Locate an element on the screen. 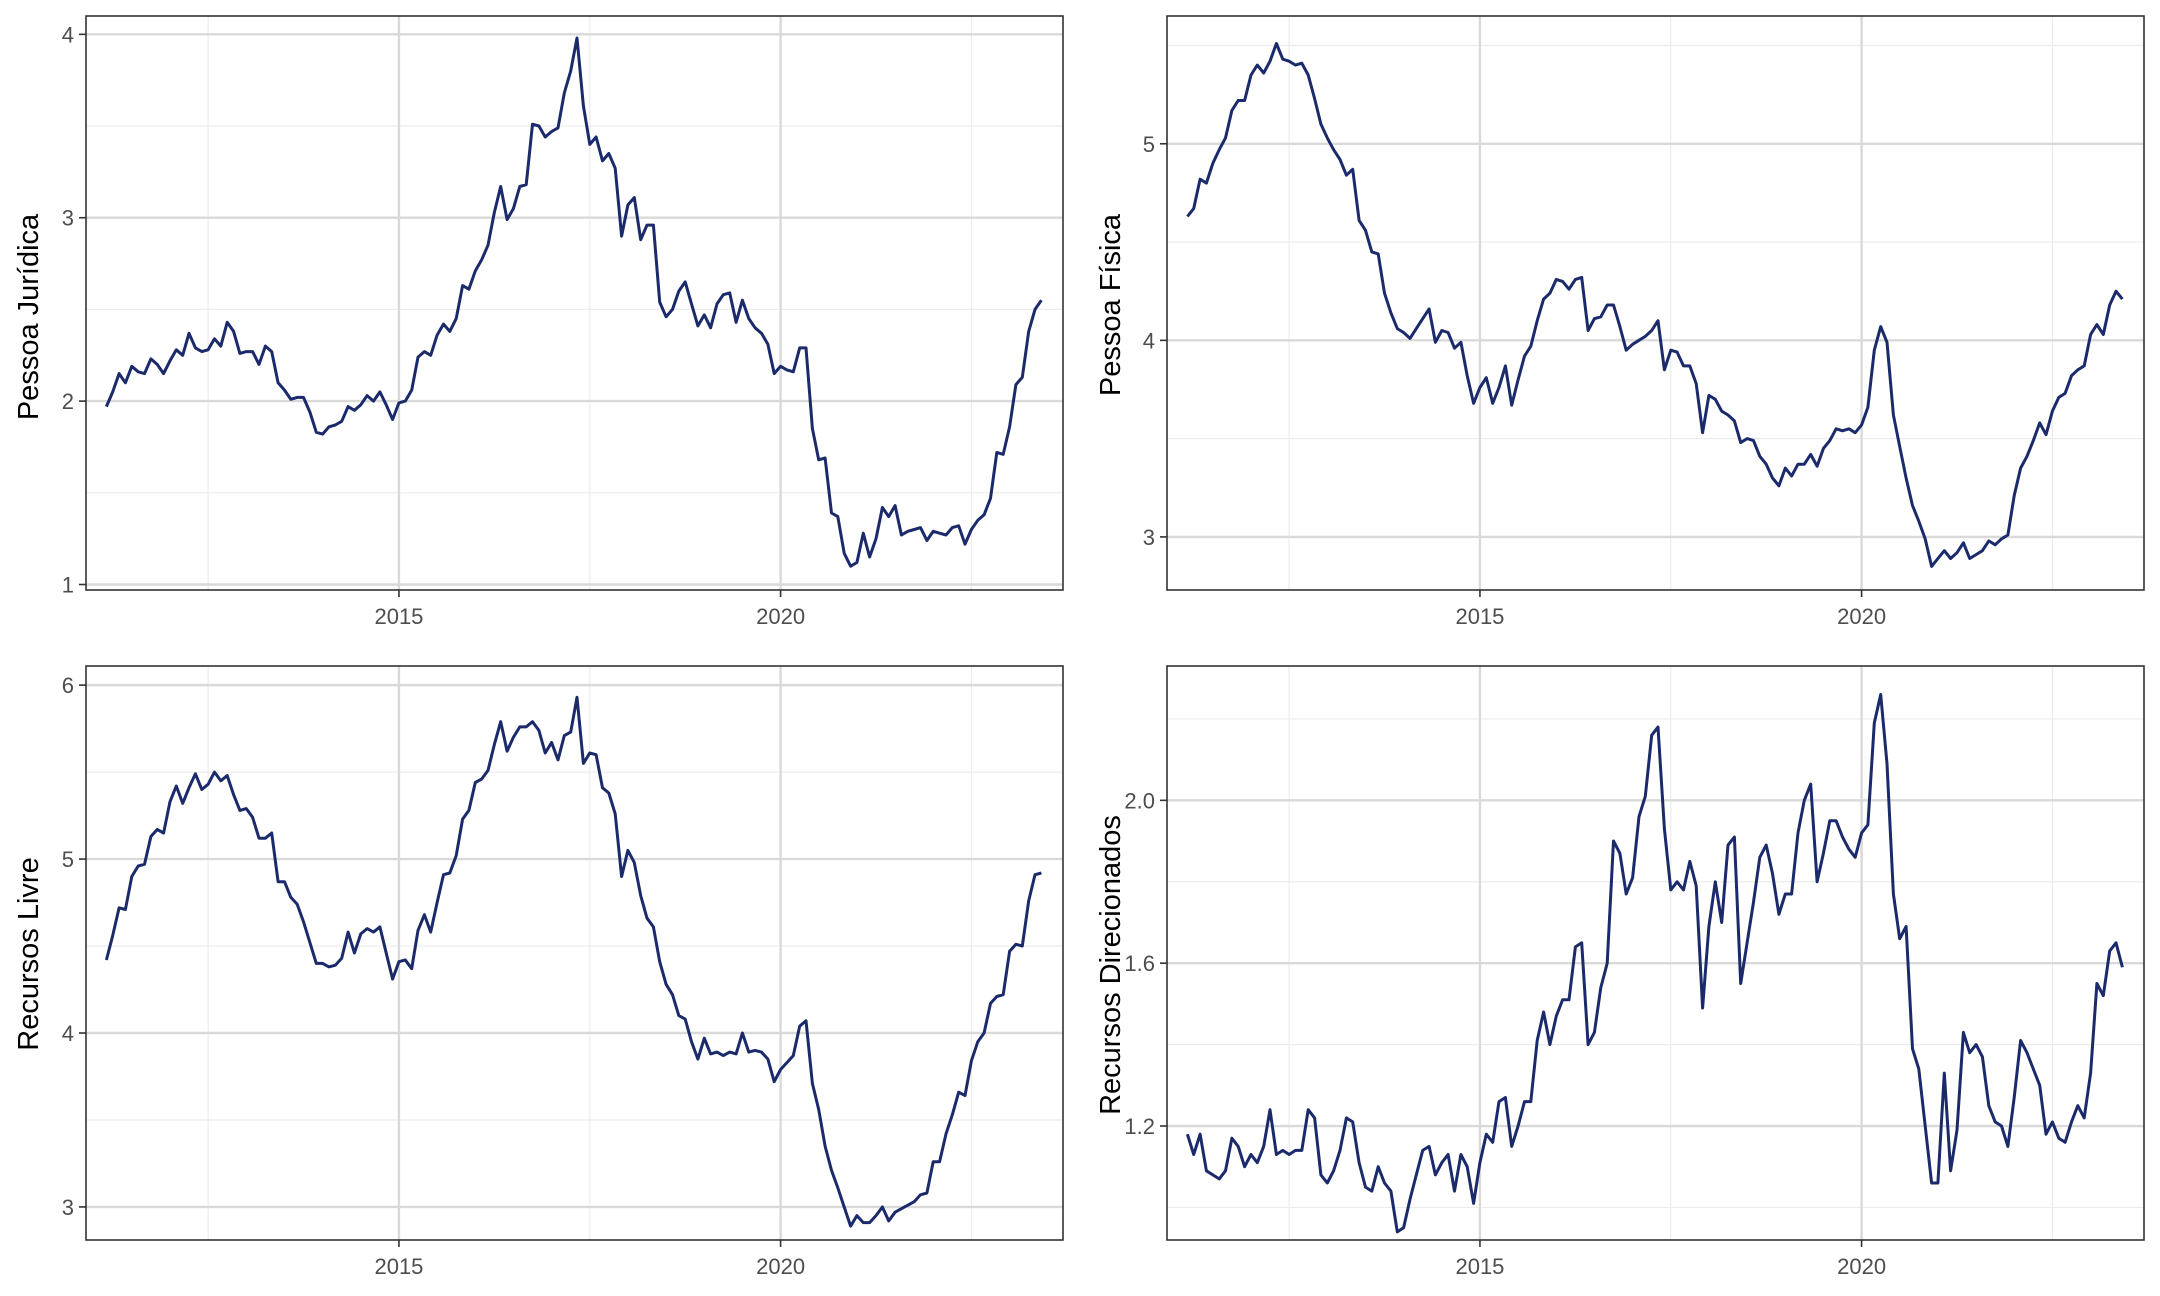  y-tick-label: 1.6 is located at coordinates (1139, 963).